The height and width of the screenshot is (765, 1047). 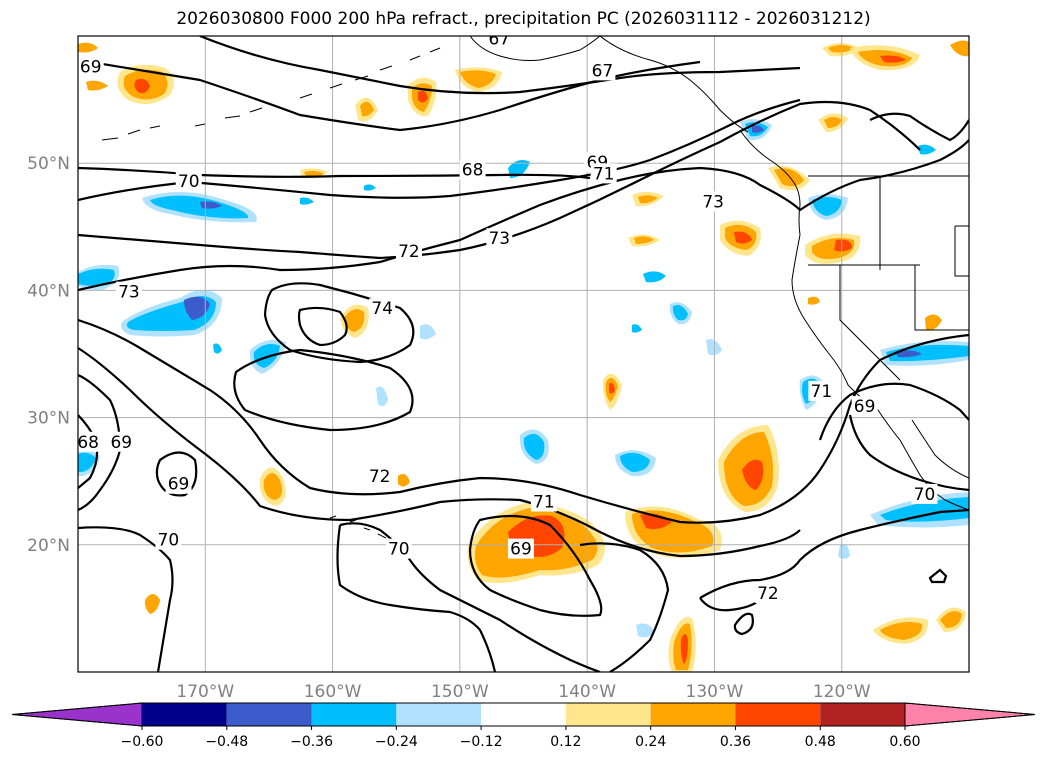 I want to click on lat-tick-label: 50°N, so click(x=48, y=164).